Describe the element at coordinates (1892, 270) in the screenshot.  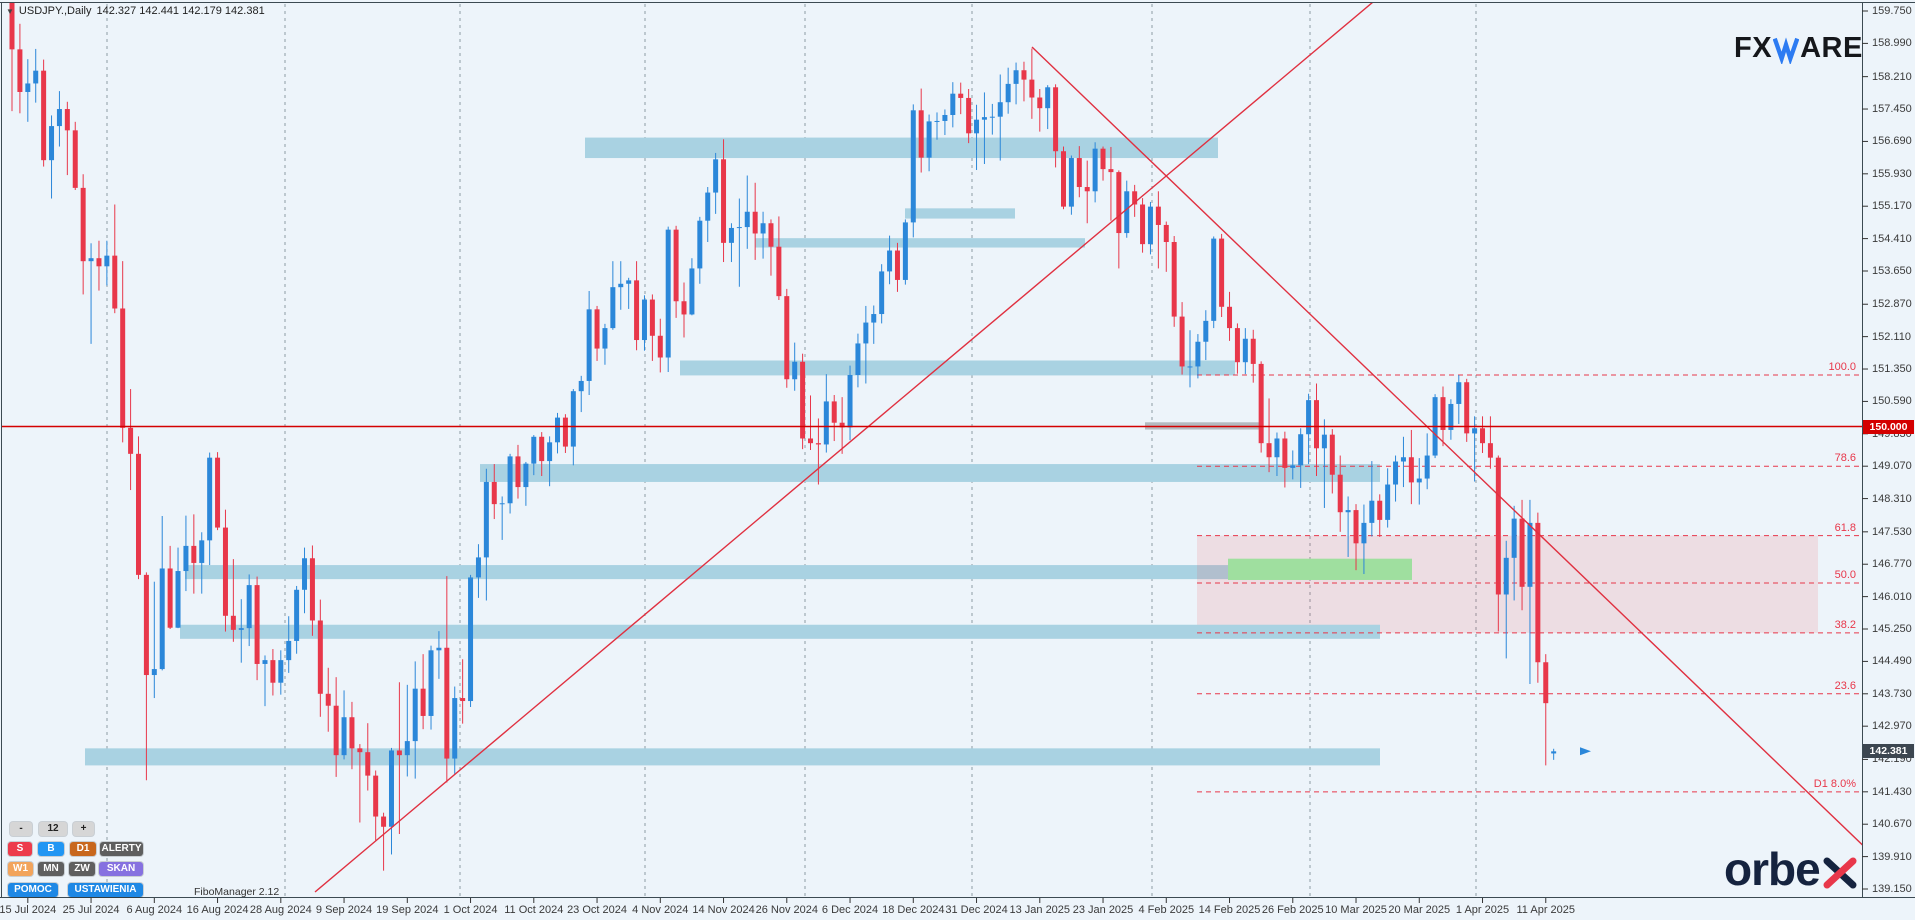
I see `price-axis-label: 153.650` at that location.